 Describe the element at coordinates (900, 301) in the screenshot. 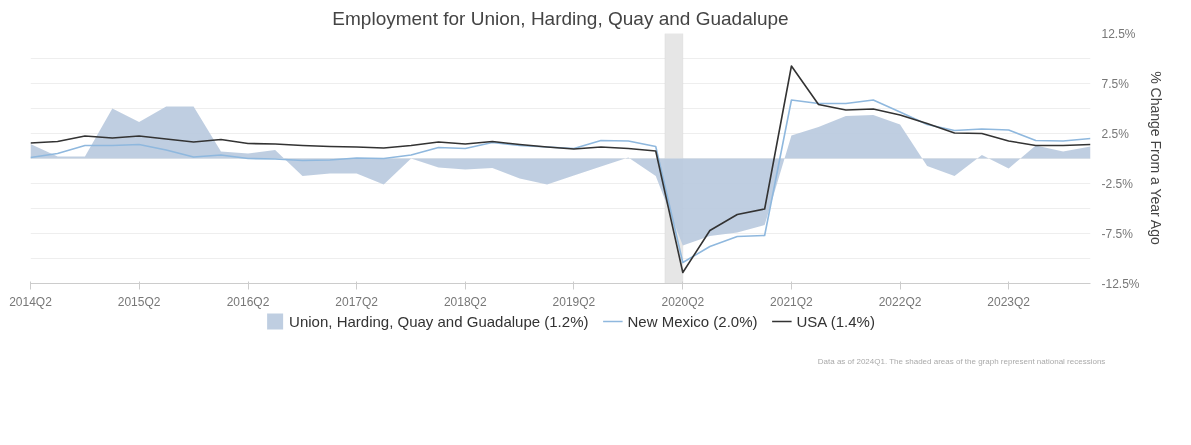

I see `x-tick-label: 2022Q2` at that location.